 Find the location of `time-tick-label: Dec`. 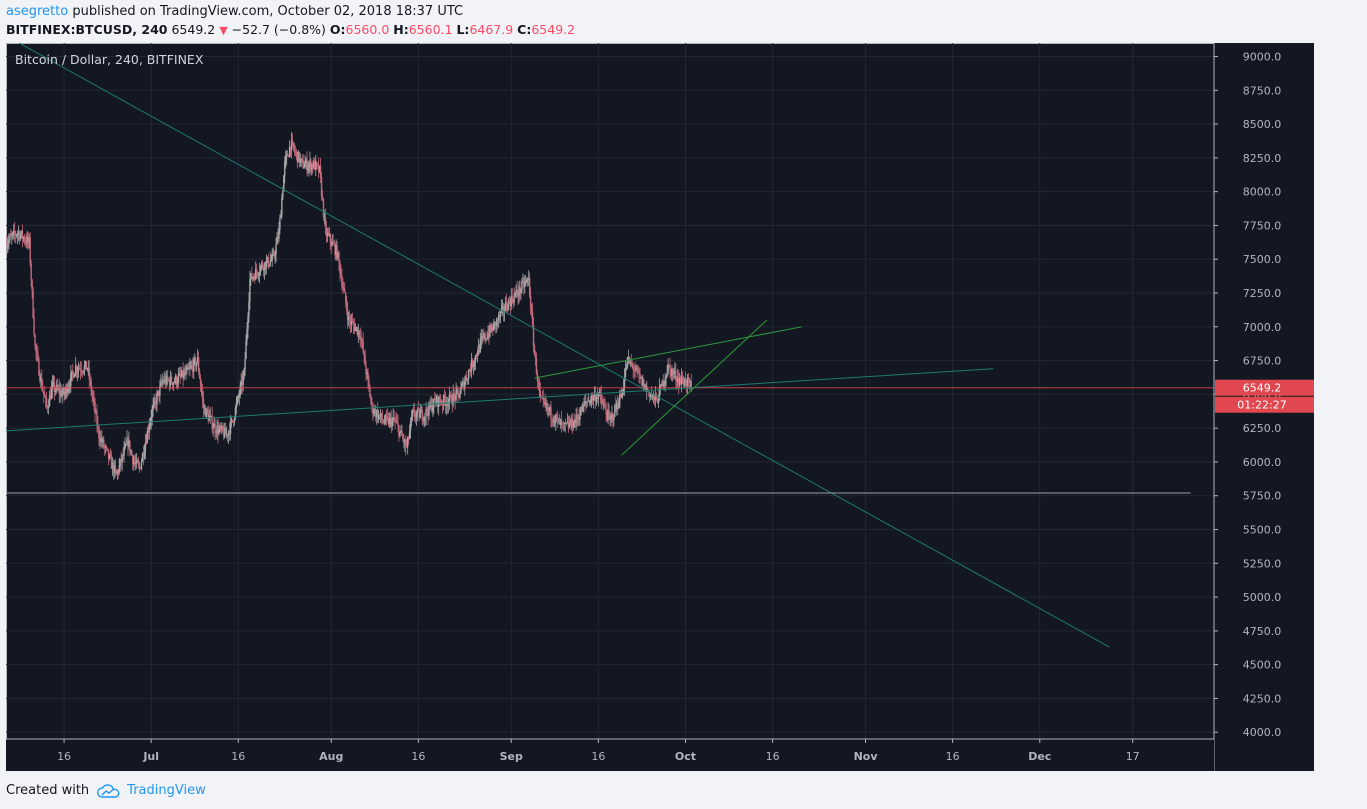

time-tick-label: Dec is located at coordinates (1039, 756).